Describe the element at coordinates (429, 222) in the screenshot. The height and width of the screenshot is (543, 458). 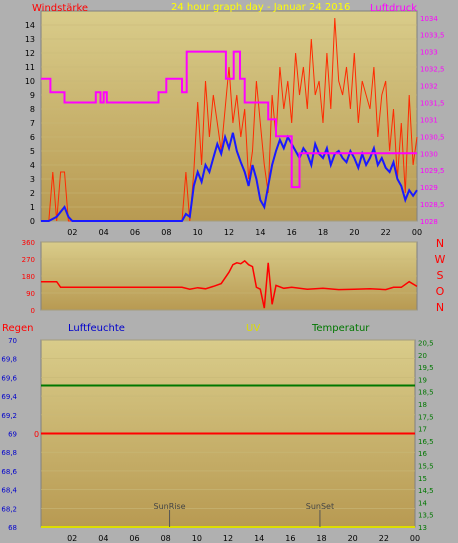
I see `y2-tick-label: 1028` at that location.